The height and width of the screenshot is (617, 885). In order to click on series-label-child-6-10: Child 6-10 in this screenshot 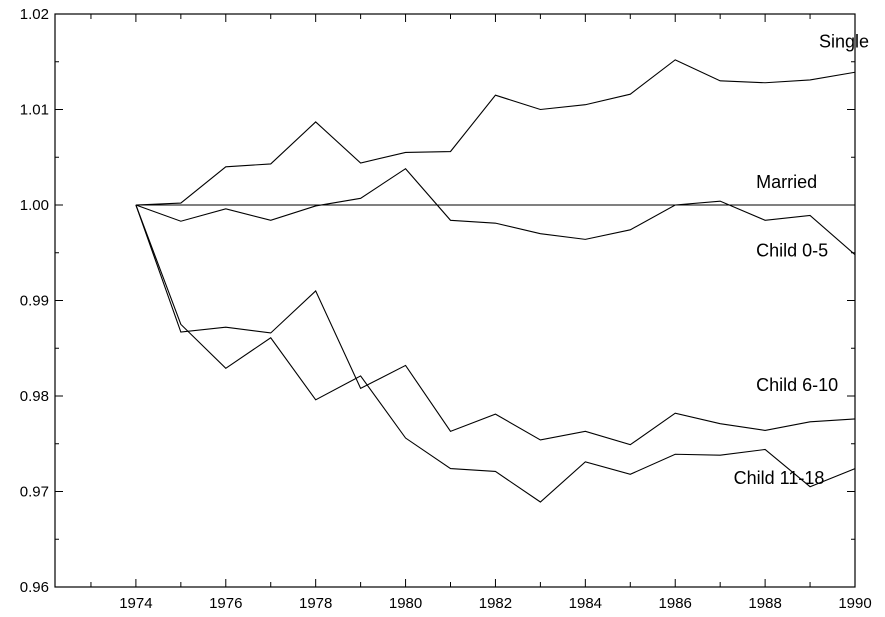, I will do `click(797, 385)`.